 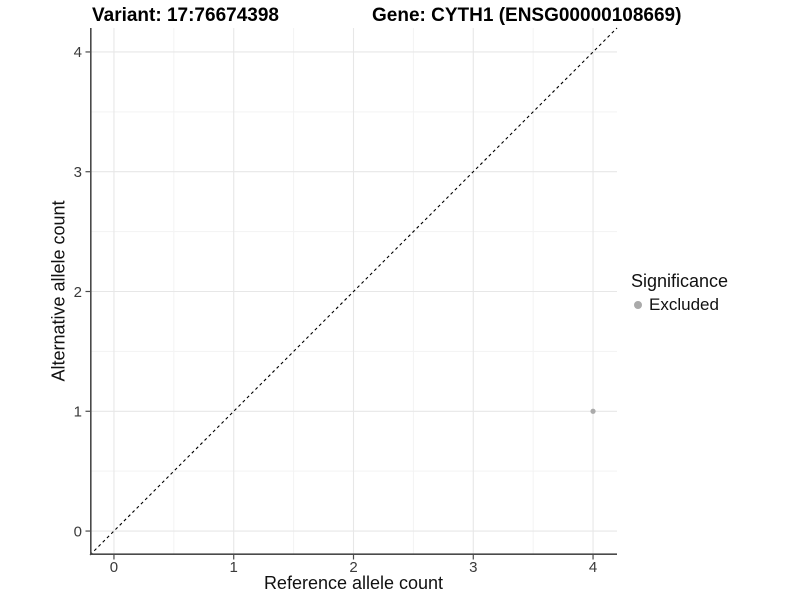 What do you see at coordinates (114, 567) in the screenshot?
I see `x-tick-label: 0` at bounding box center [114, 567].